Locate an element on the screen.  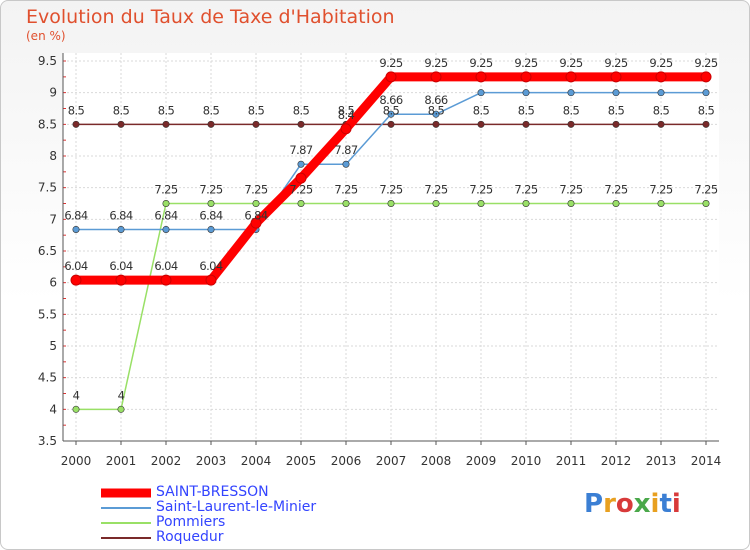
y-tick-label: 9 is located at coordinates (53, 93).